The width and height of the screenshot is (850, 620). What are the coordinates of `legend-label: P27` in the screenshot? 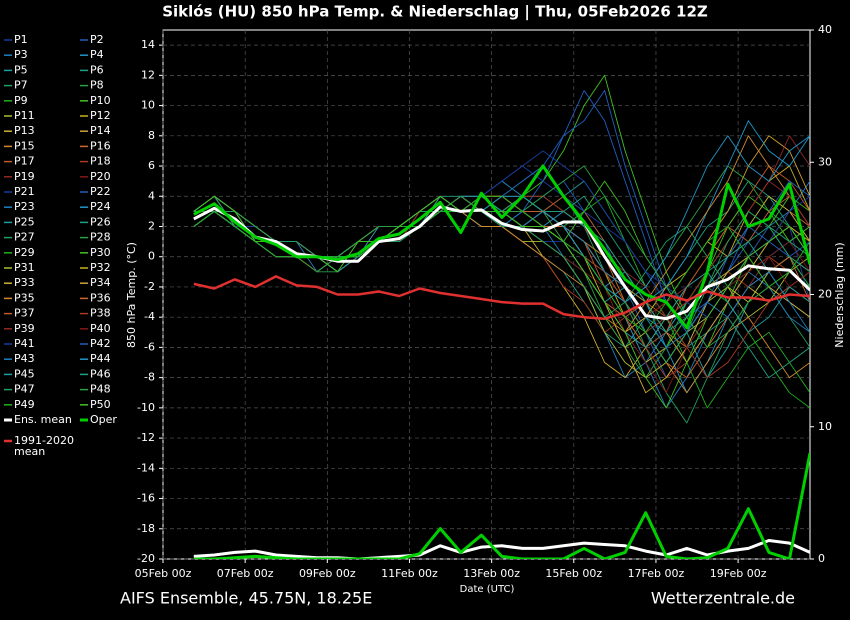 It's located at (24, 237).